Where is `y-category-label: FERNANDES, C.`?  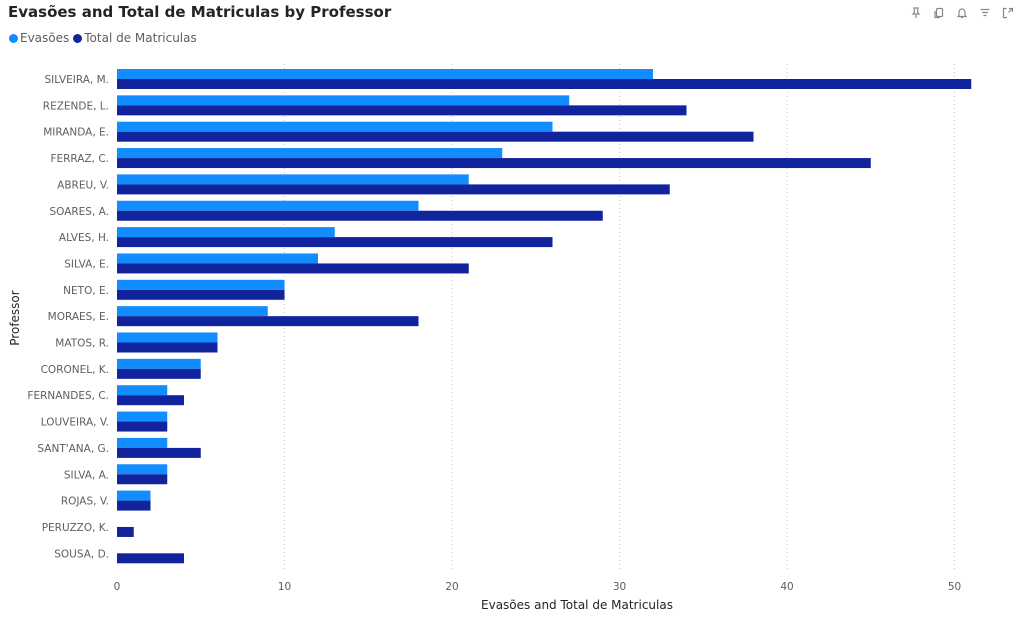 y-category-label: FERNANDES, C. is located at coordinates (68, 396).